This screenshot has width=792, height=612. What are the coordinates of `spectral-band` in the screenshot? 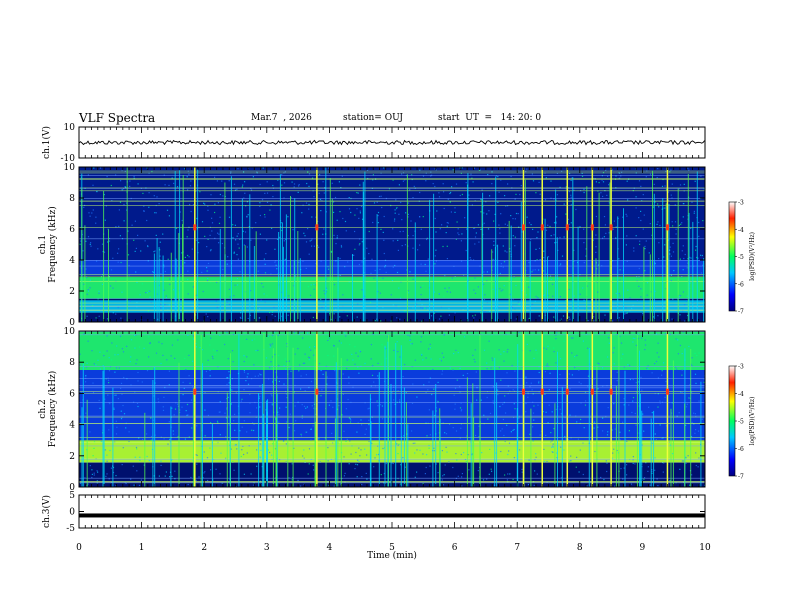 It's located at (392, 268).